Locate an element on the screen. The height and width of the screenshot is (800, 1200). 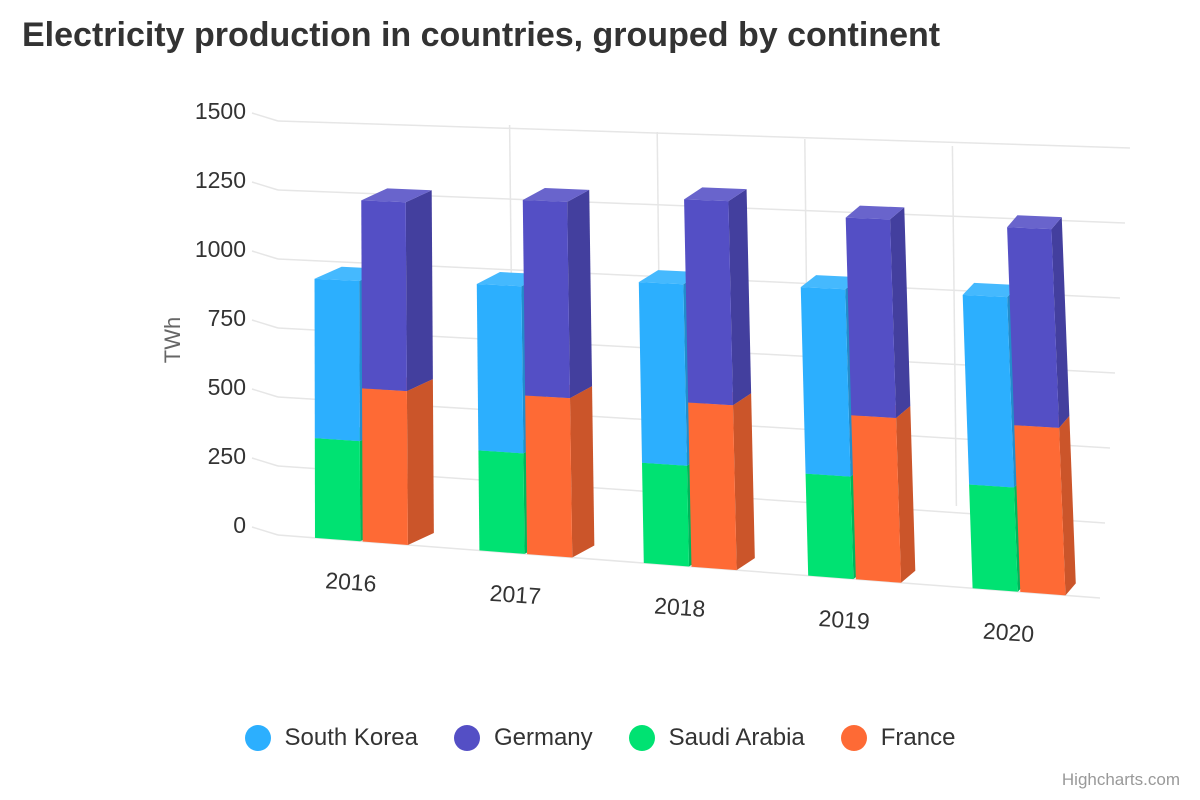
y-tick-label: 1250 is located at coordinates (220, 180).